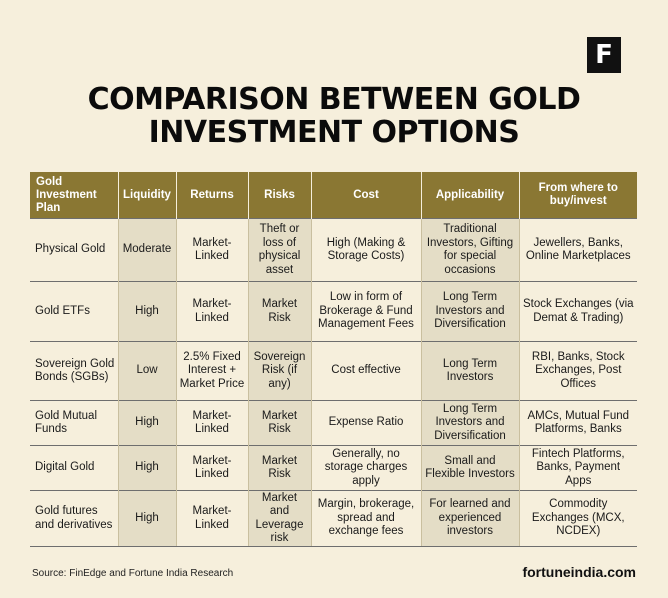 Image resolution: width=668 pixels, height=598 pixels. What do you see at coordinates (146, 250) in the screenshot?
I see `cell-liquidity: Moderate` at bounding box center [146, 250].